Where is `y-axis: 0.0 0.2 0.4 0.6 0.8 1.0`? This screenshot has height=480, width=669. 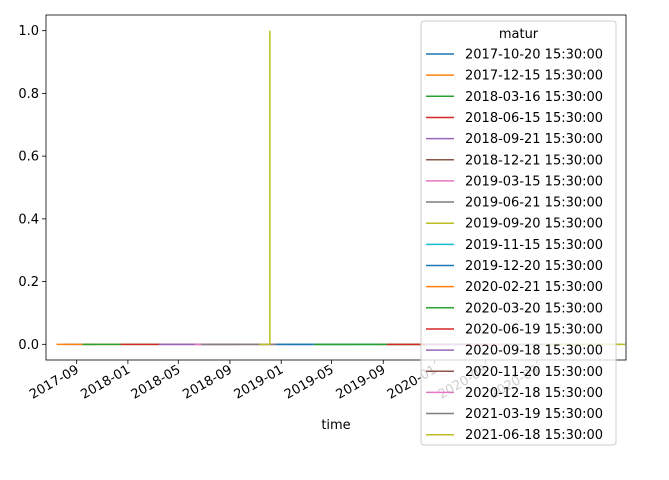 y-axis: 0.0 0.2 0.4 0.6 0.8 1.0 is located at coordinates (32, 188).